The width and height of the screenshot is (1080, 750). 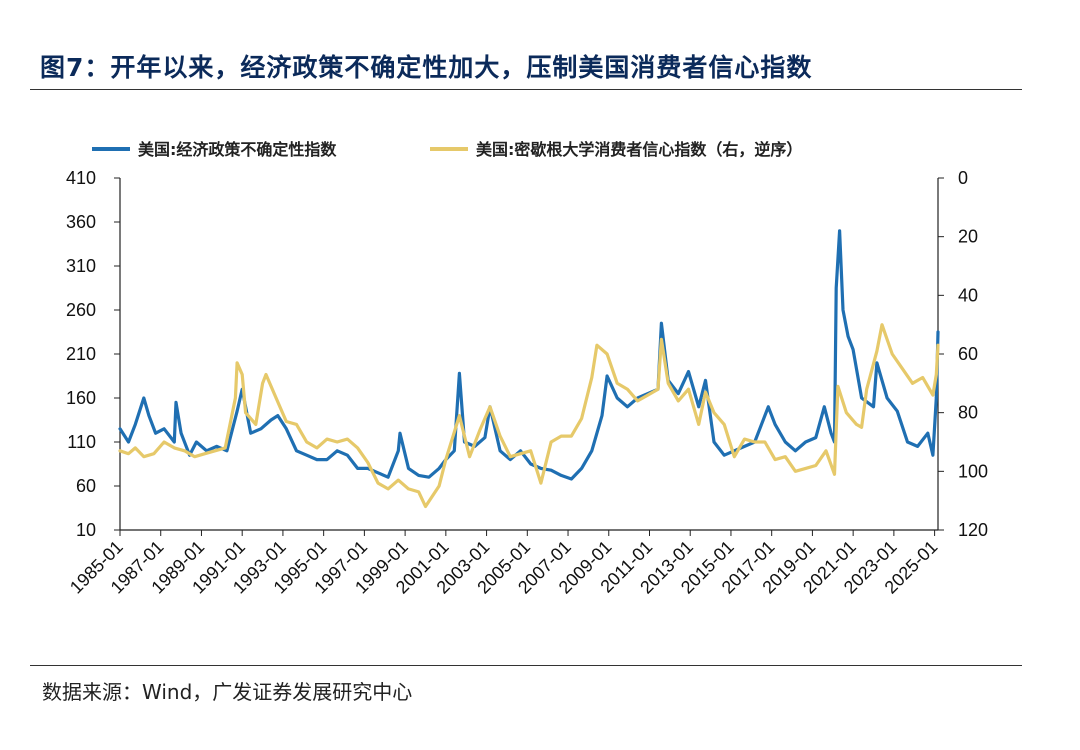 I want to click on top-rule, so click(x=526, y=89).